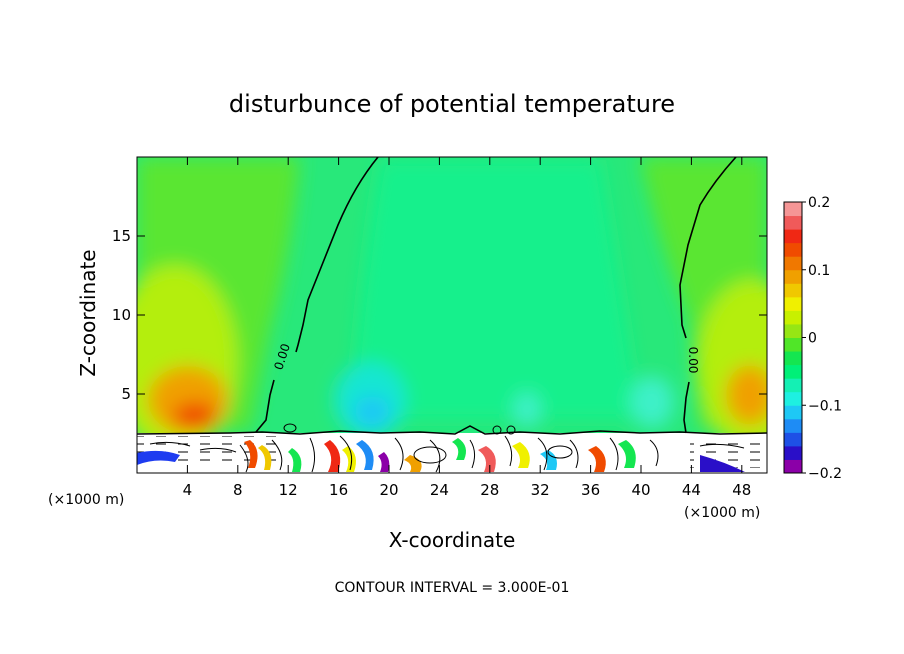  Describe the element at coordinates (121, 236) in the screenshot. I see `y-tick-label: 15` at that location.